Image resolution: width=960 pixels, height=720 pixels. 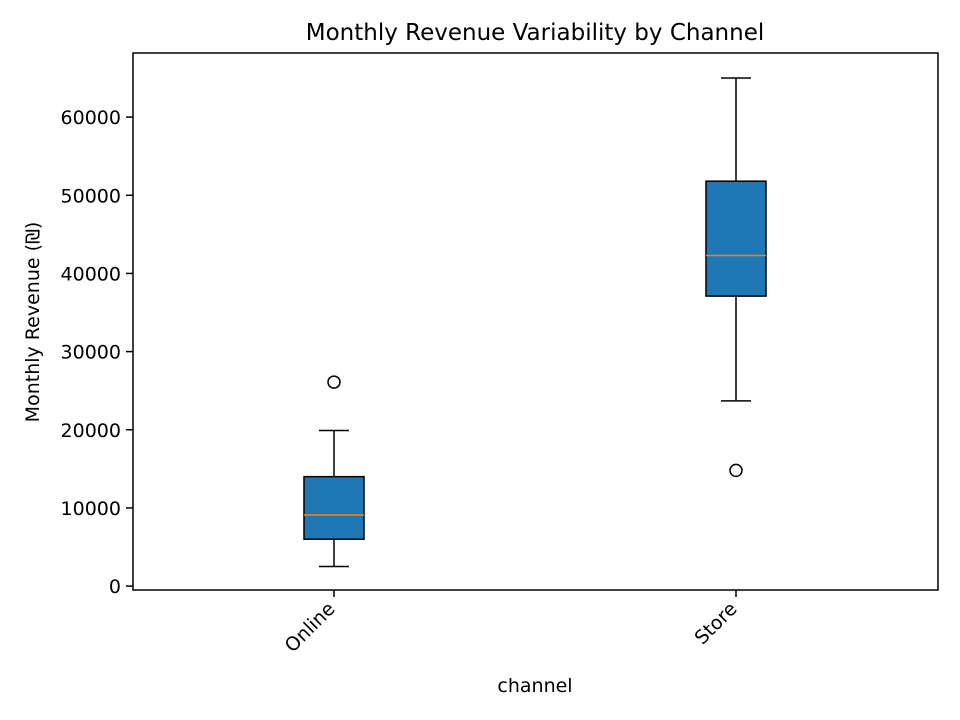 I want to click on box-group-online, so click(x=334, y=471).